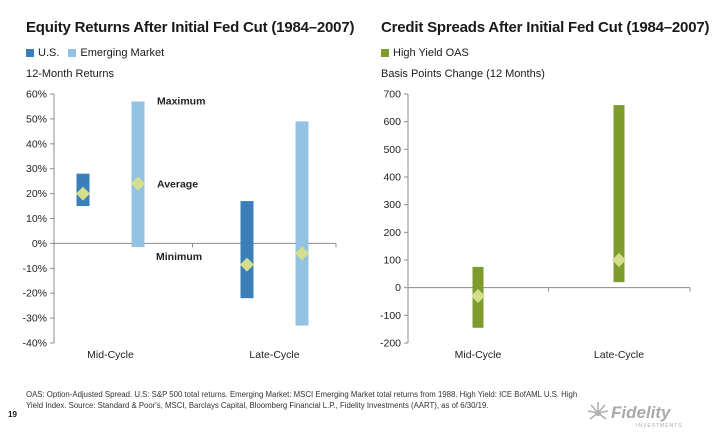 The width and height of the screenshot is (720, 437). Describe the element at coordinates (34, 269) in the screenshot. I see `y-tick-label: -10%` at that location.